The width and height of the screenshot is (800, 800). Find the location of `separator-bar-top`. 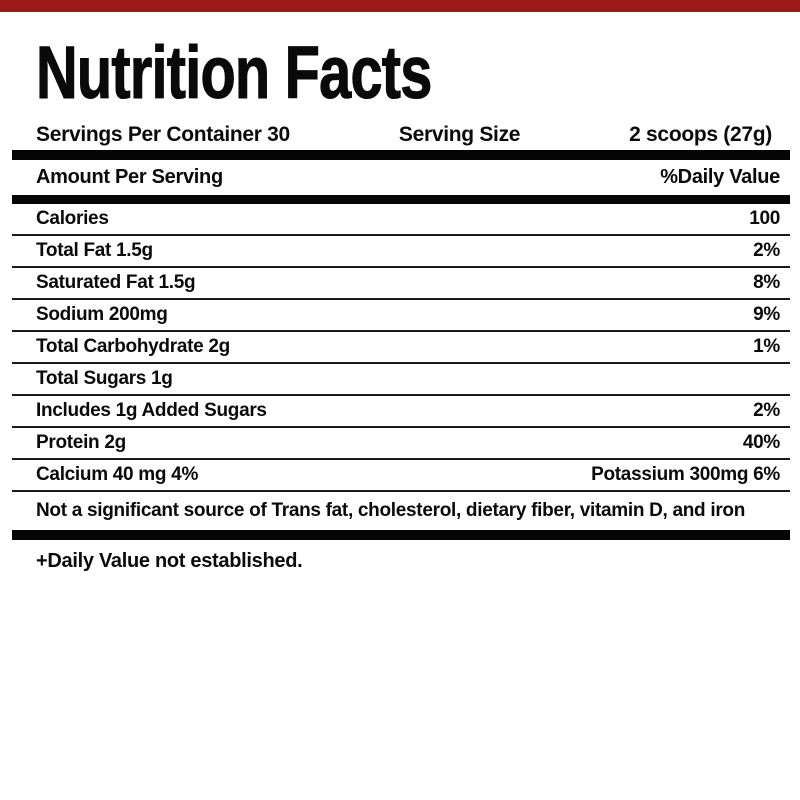

separator-bar-top is located at coordinates (401, 155).